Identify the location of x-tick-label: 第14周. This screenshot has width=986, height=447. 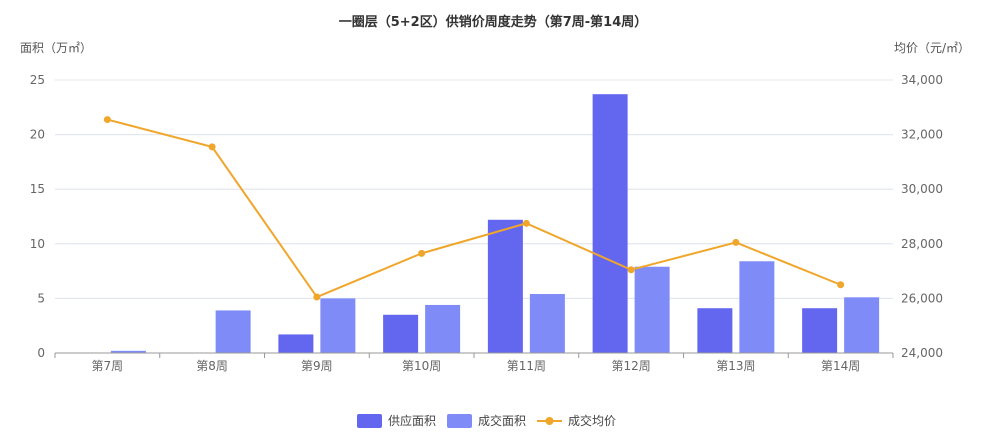
(840, 366).